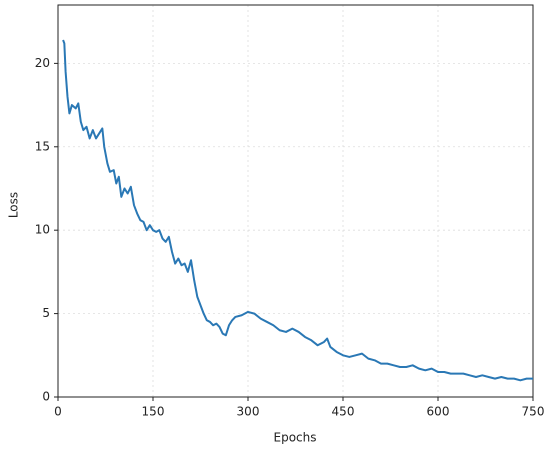 The width and height of the screenshot is (550, 452). I want to click on x-tick-label: 600, so click(438, 412).